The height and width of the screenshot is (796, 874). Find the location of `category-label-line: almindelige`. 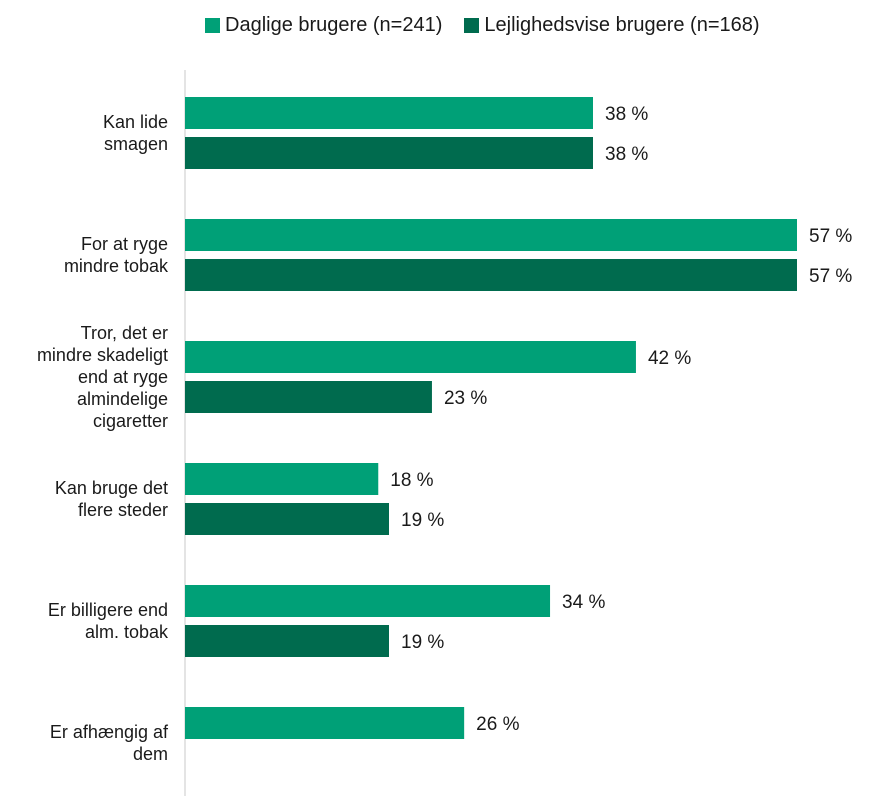

category-label-line: almindelige is located at coordinates (122, 399).